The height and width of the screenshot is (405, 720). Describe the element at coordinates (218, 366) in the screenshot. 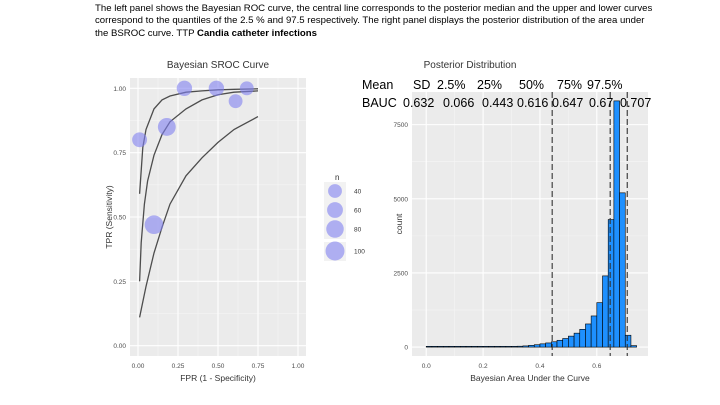

I see `sroc-xtick-label: 0.50` at that location.